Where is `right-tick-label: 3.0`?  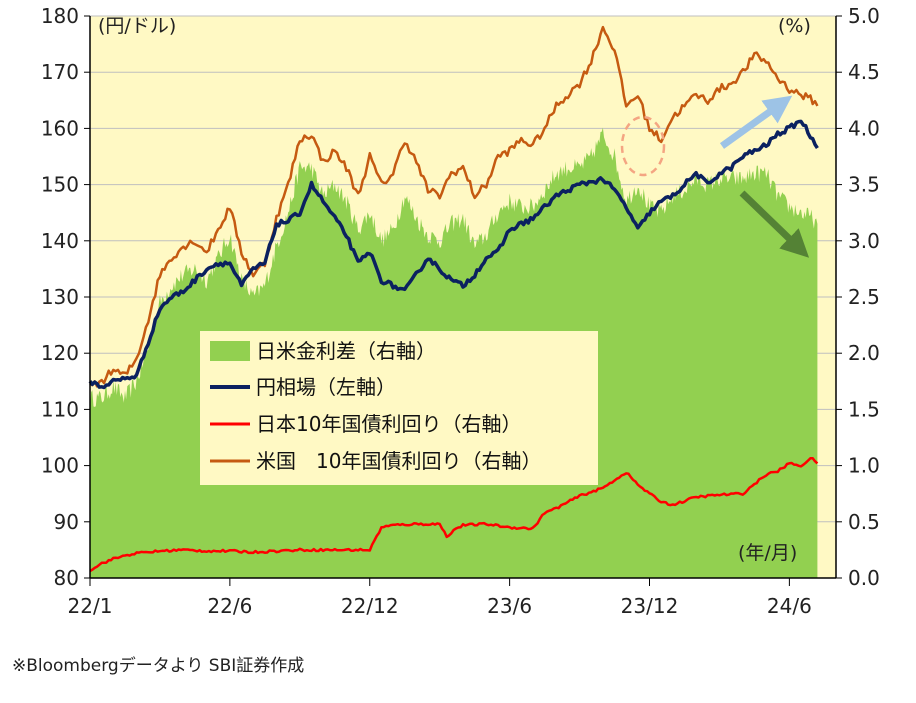
right-tick-label: 3.0 is located at coordinates (864, 241).